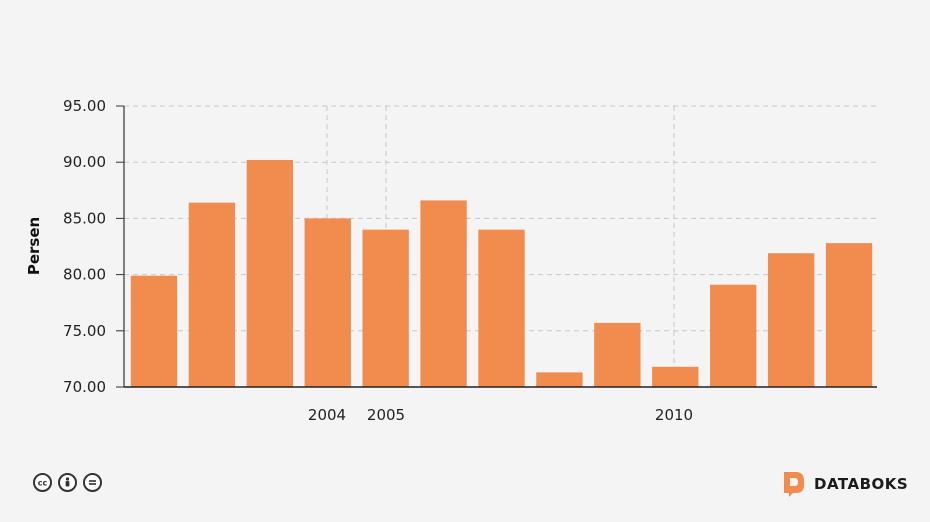 The height and width of the screenshot is (522, 930). Describe the element at coordinates (617, 354) in the screenshot. I see `bar-2009` at that location.